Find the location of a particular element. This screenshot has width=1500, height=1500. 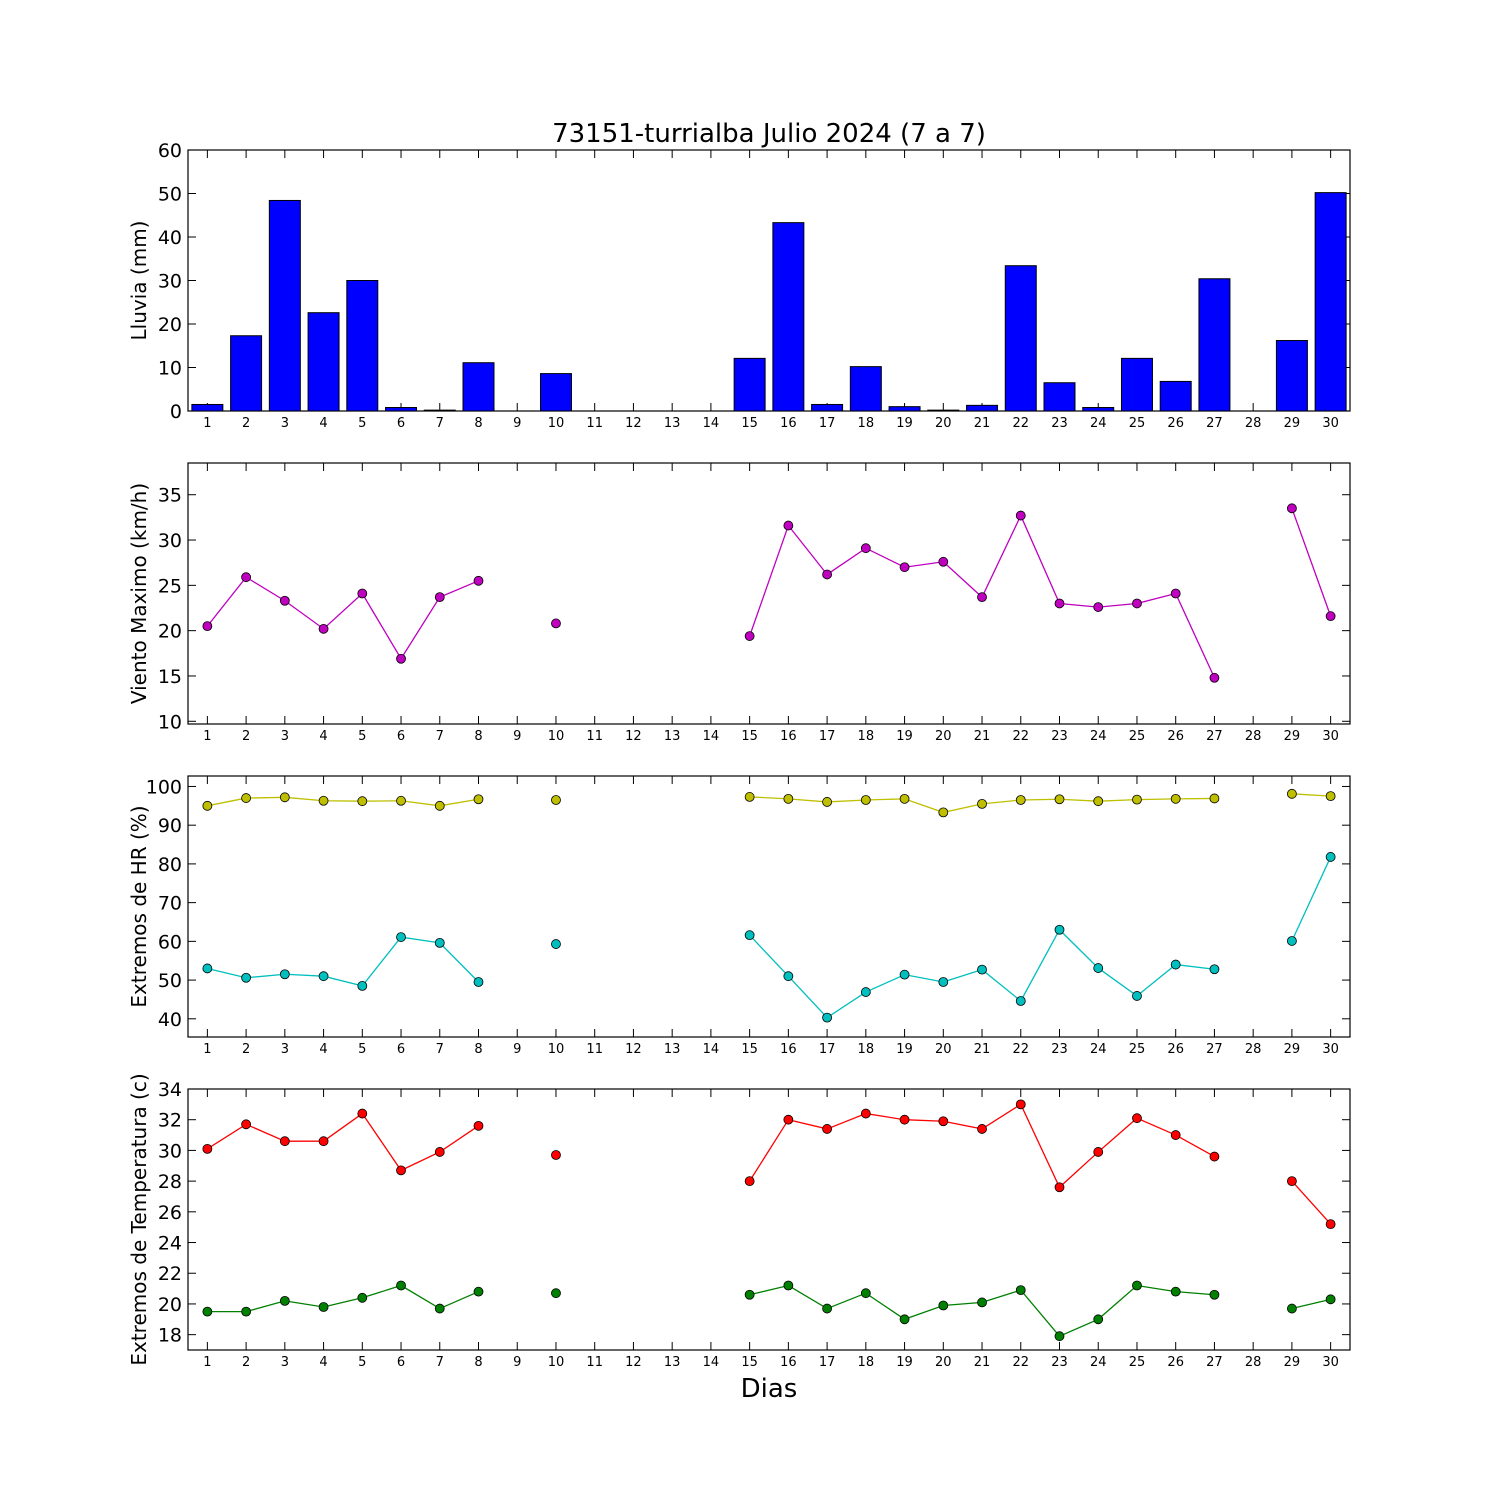

x-tick-label: 4 is located at coordinates (323, 736).